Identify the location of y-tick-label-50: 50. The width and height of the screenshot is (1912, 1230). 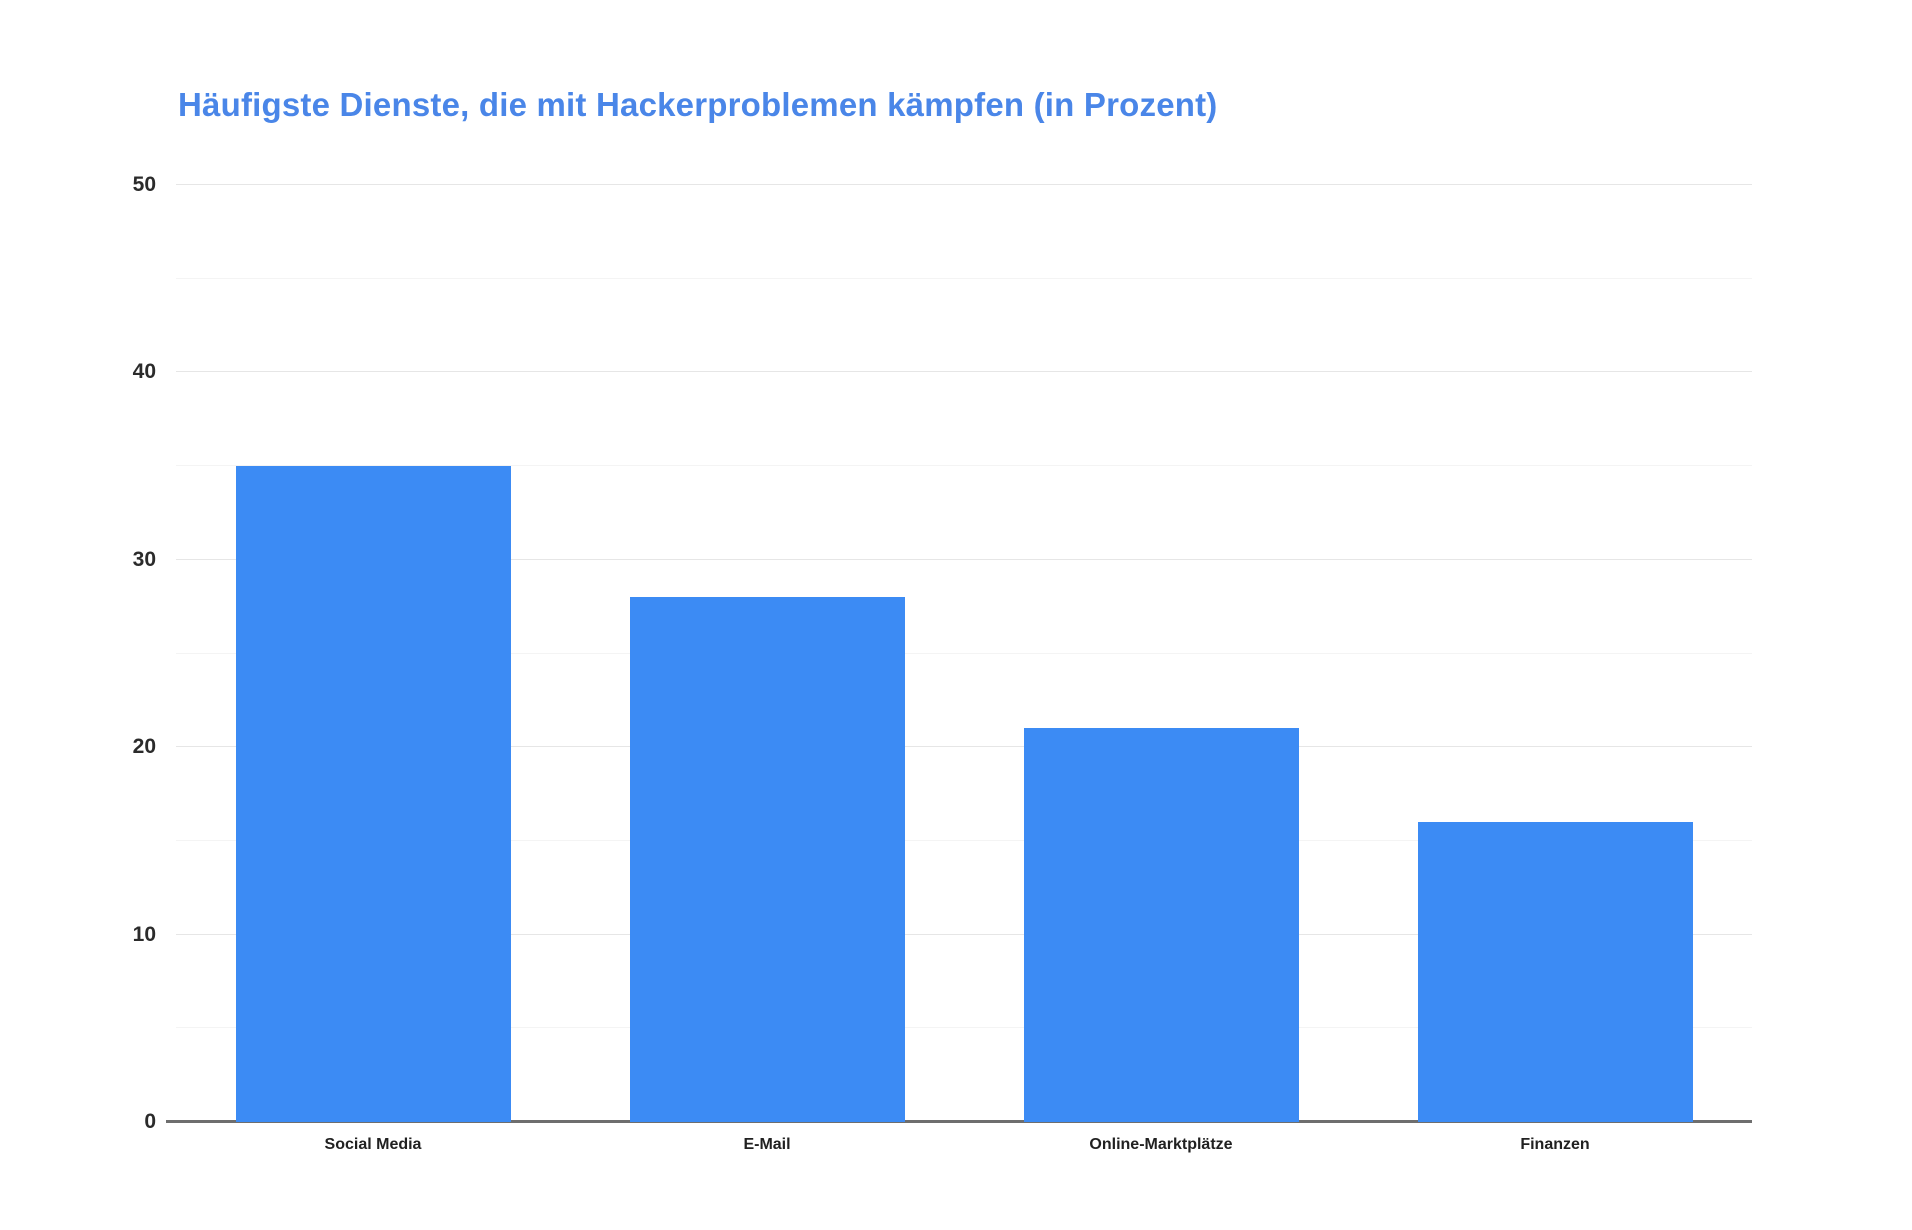
(144, 184).